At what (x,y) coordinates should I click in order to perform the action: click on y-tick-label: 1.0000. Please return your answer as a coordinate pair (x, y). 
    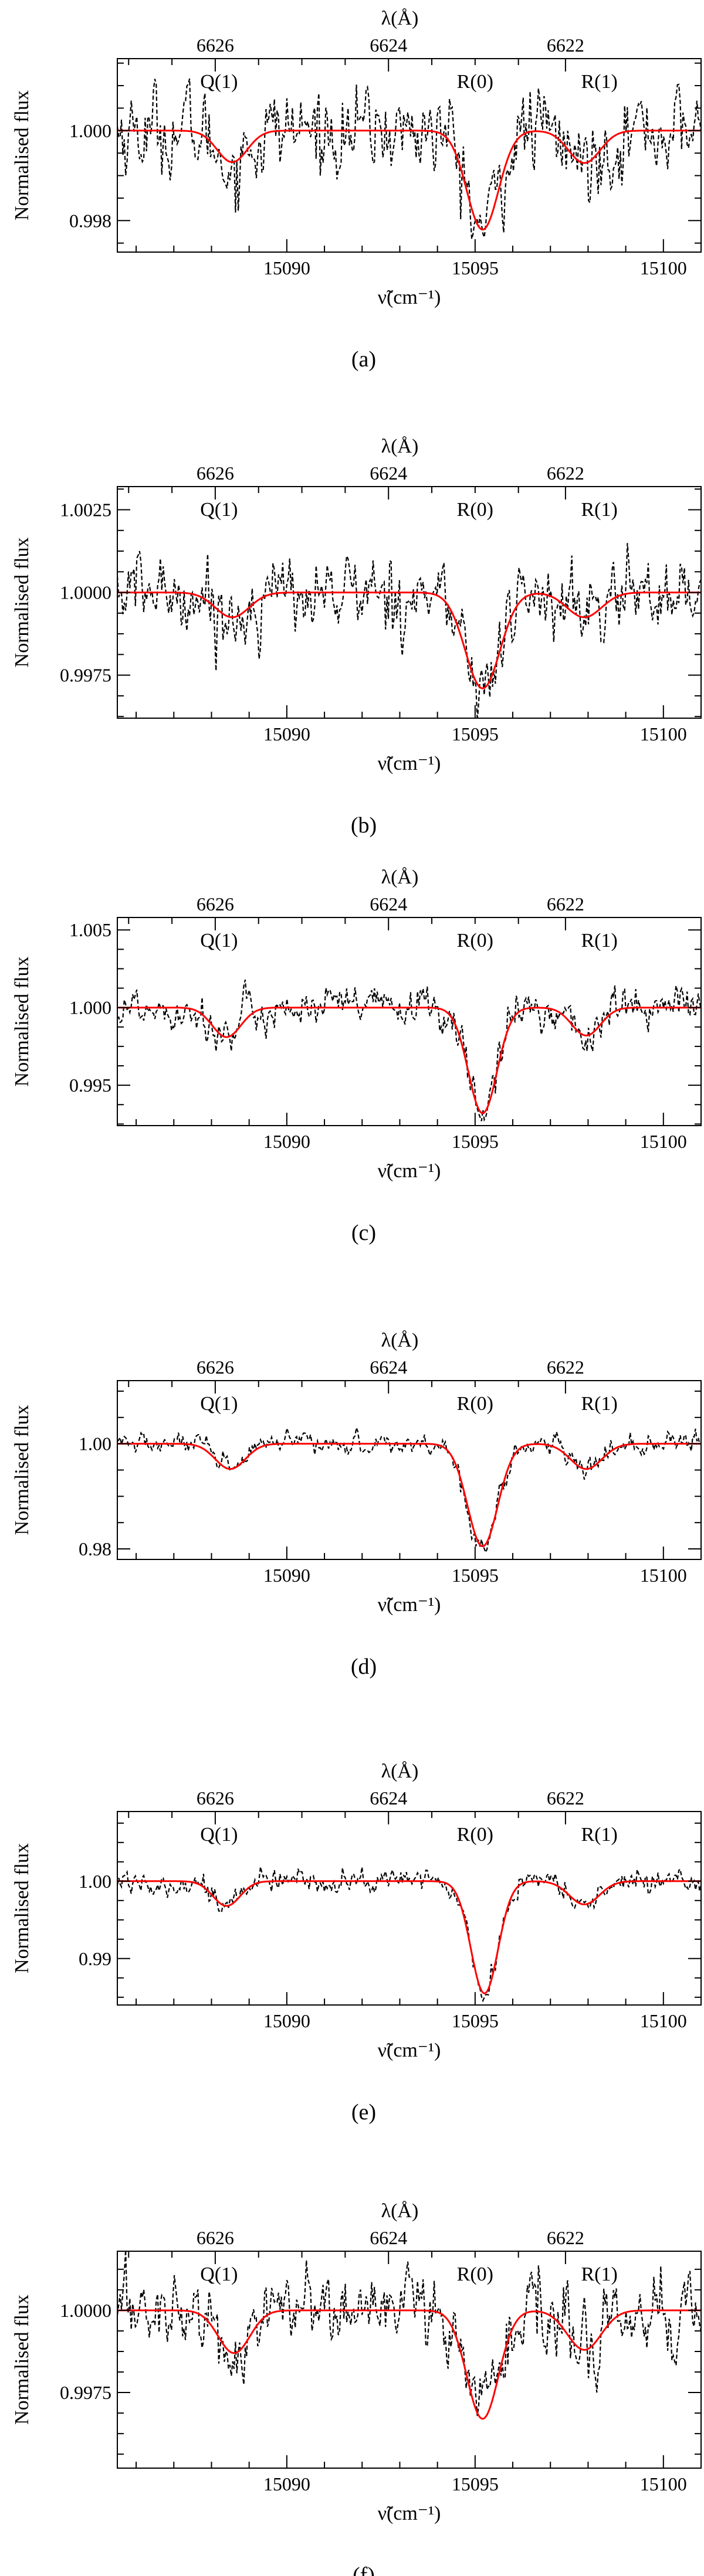
    Looking at the image, I should click on (85, 2310).